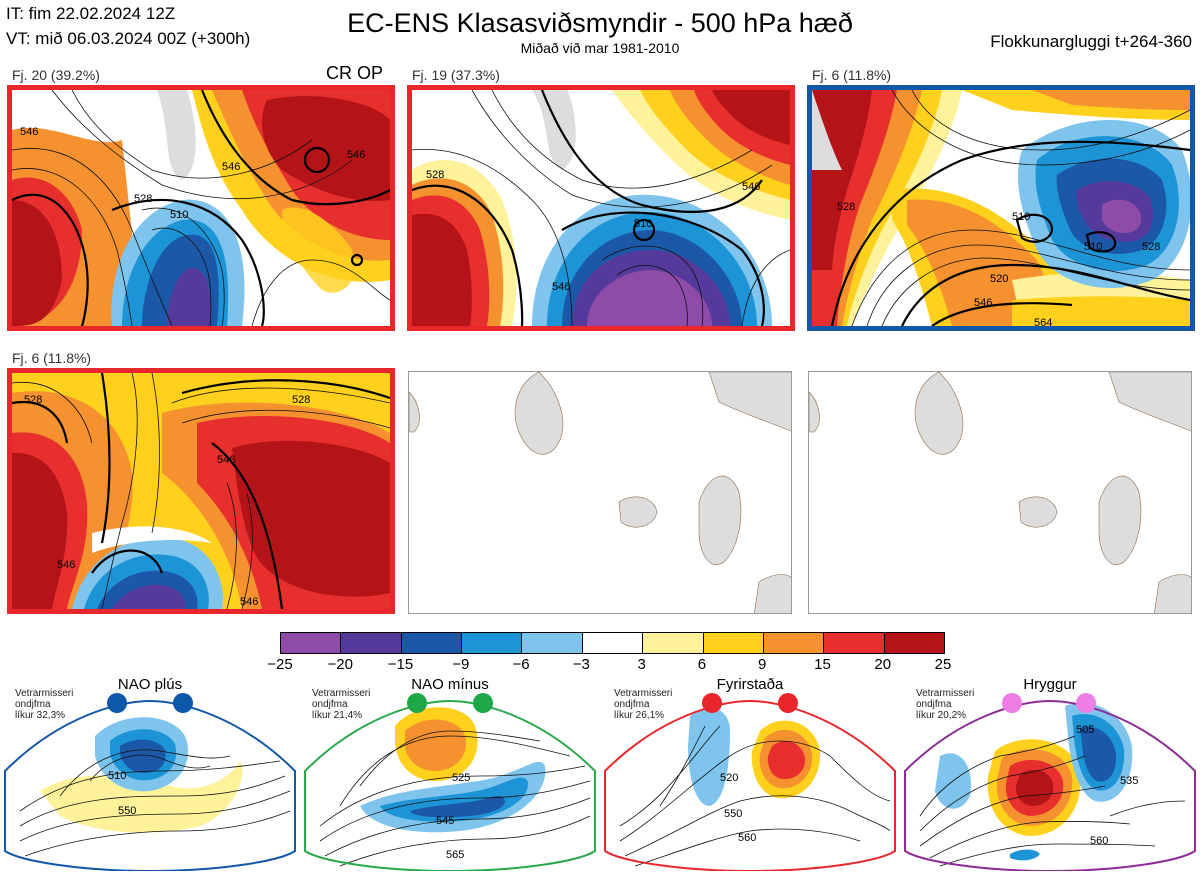 The width and height of the screenshot is (1200, 876). What do you see at coordinates (600, 23) in the screenshot?
I see `page-title: EC-ENS Klasasviðsmyndir - 500 hPa hæð` at bounding box center [600, 23].